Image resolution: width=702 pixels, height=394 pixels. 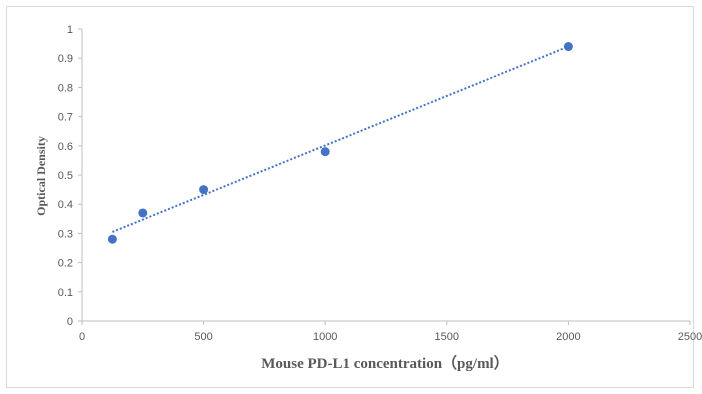 What do you see at coordinates (65, 234) in the screenshot?
I see `y-tick-label: 0.3` at bounding box center [65, 234].